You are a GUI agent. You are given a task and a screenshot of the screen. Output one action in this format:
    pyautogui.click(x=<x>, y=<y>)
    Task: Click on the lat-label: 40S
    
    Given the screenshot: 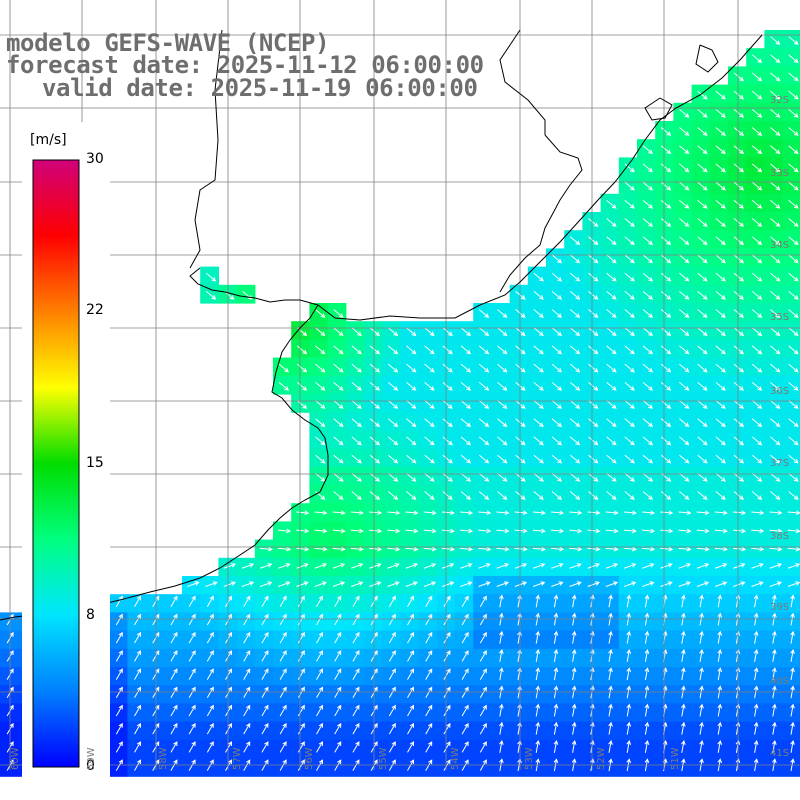 What is the action you would take?
    pyautogui.click(x=780, y=681)
    